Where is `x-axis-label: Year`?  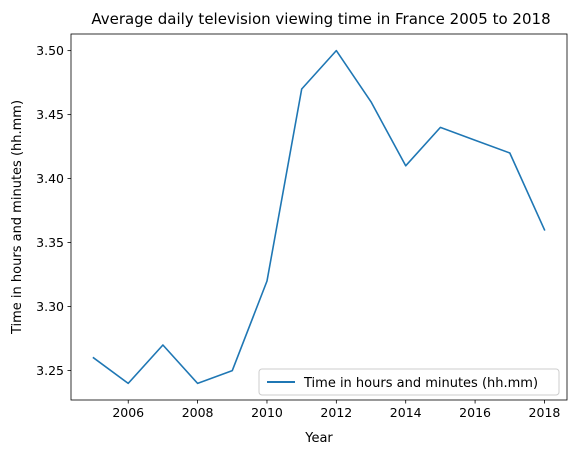 x-axis-label: Year is located at coordinates (318, 438).